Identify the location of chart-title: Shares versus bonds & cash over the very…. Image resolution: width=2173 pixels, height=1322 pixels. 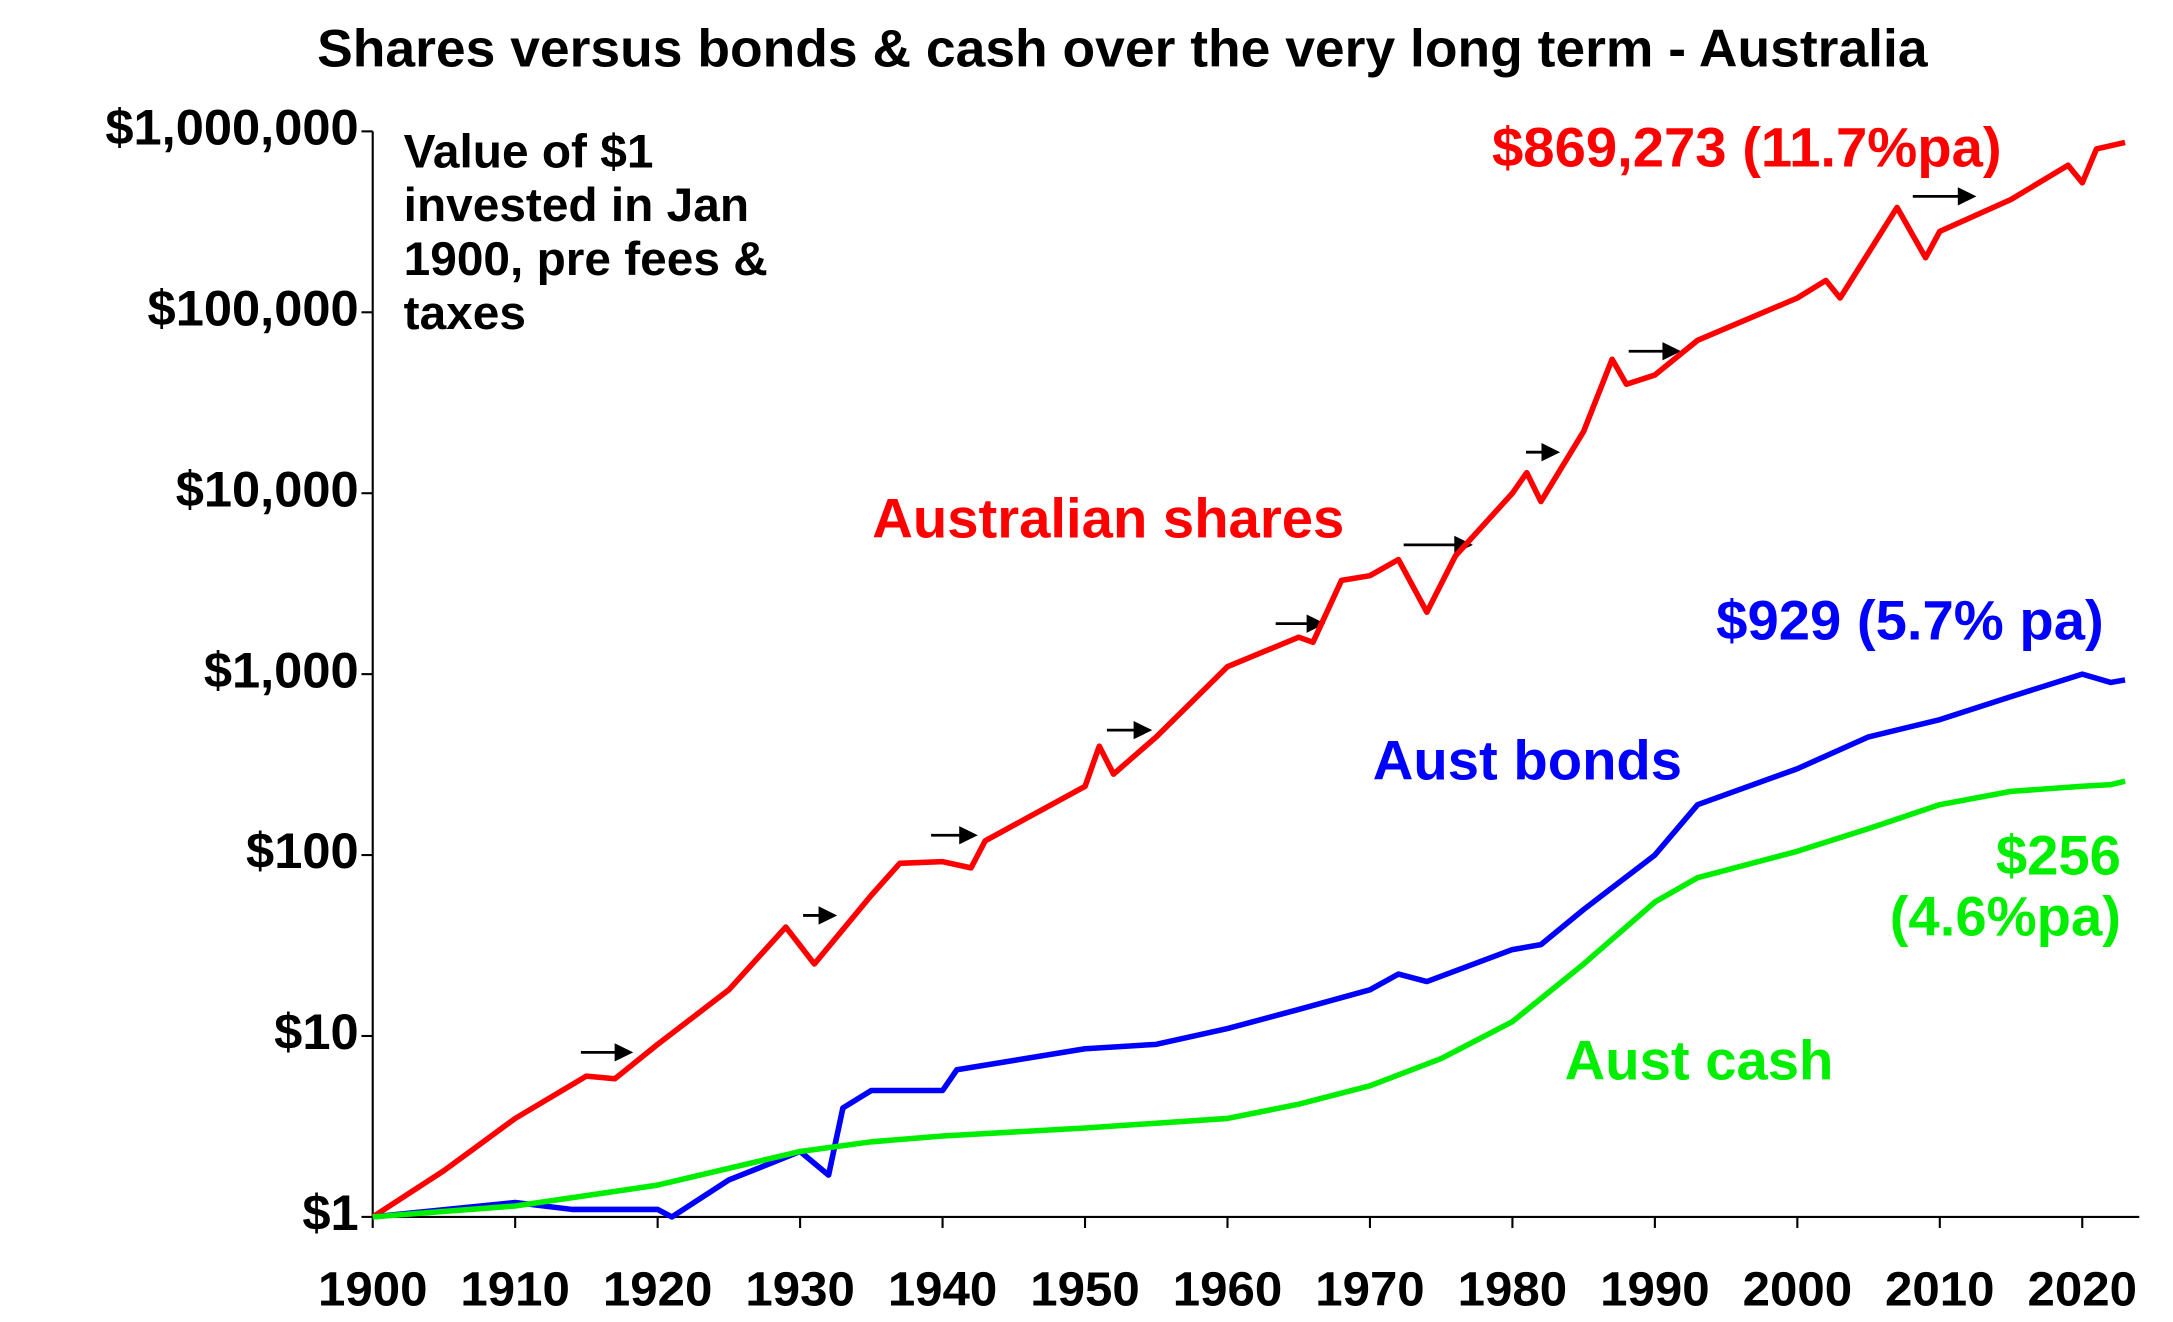
(1122, 49).